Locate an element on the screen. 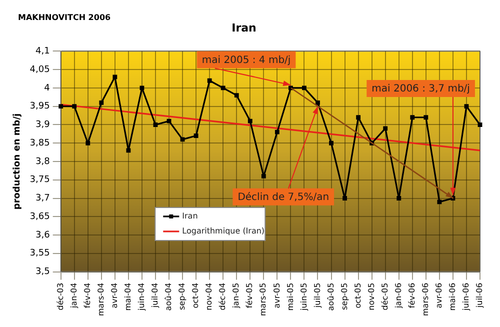 The image size is (500, 327). x-tick-label: mai-04 is located at coordinates (128, 296).